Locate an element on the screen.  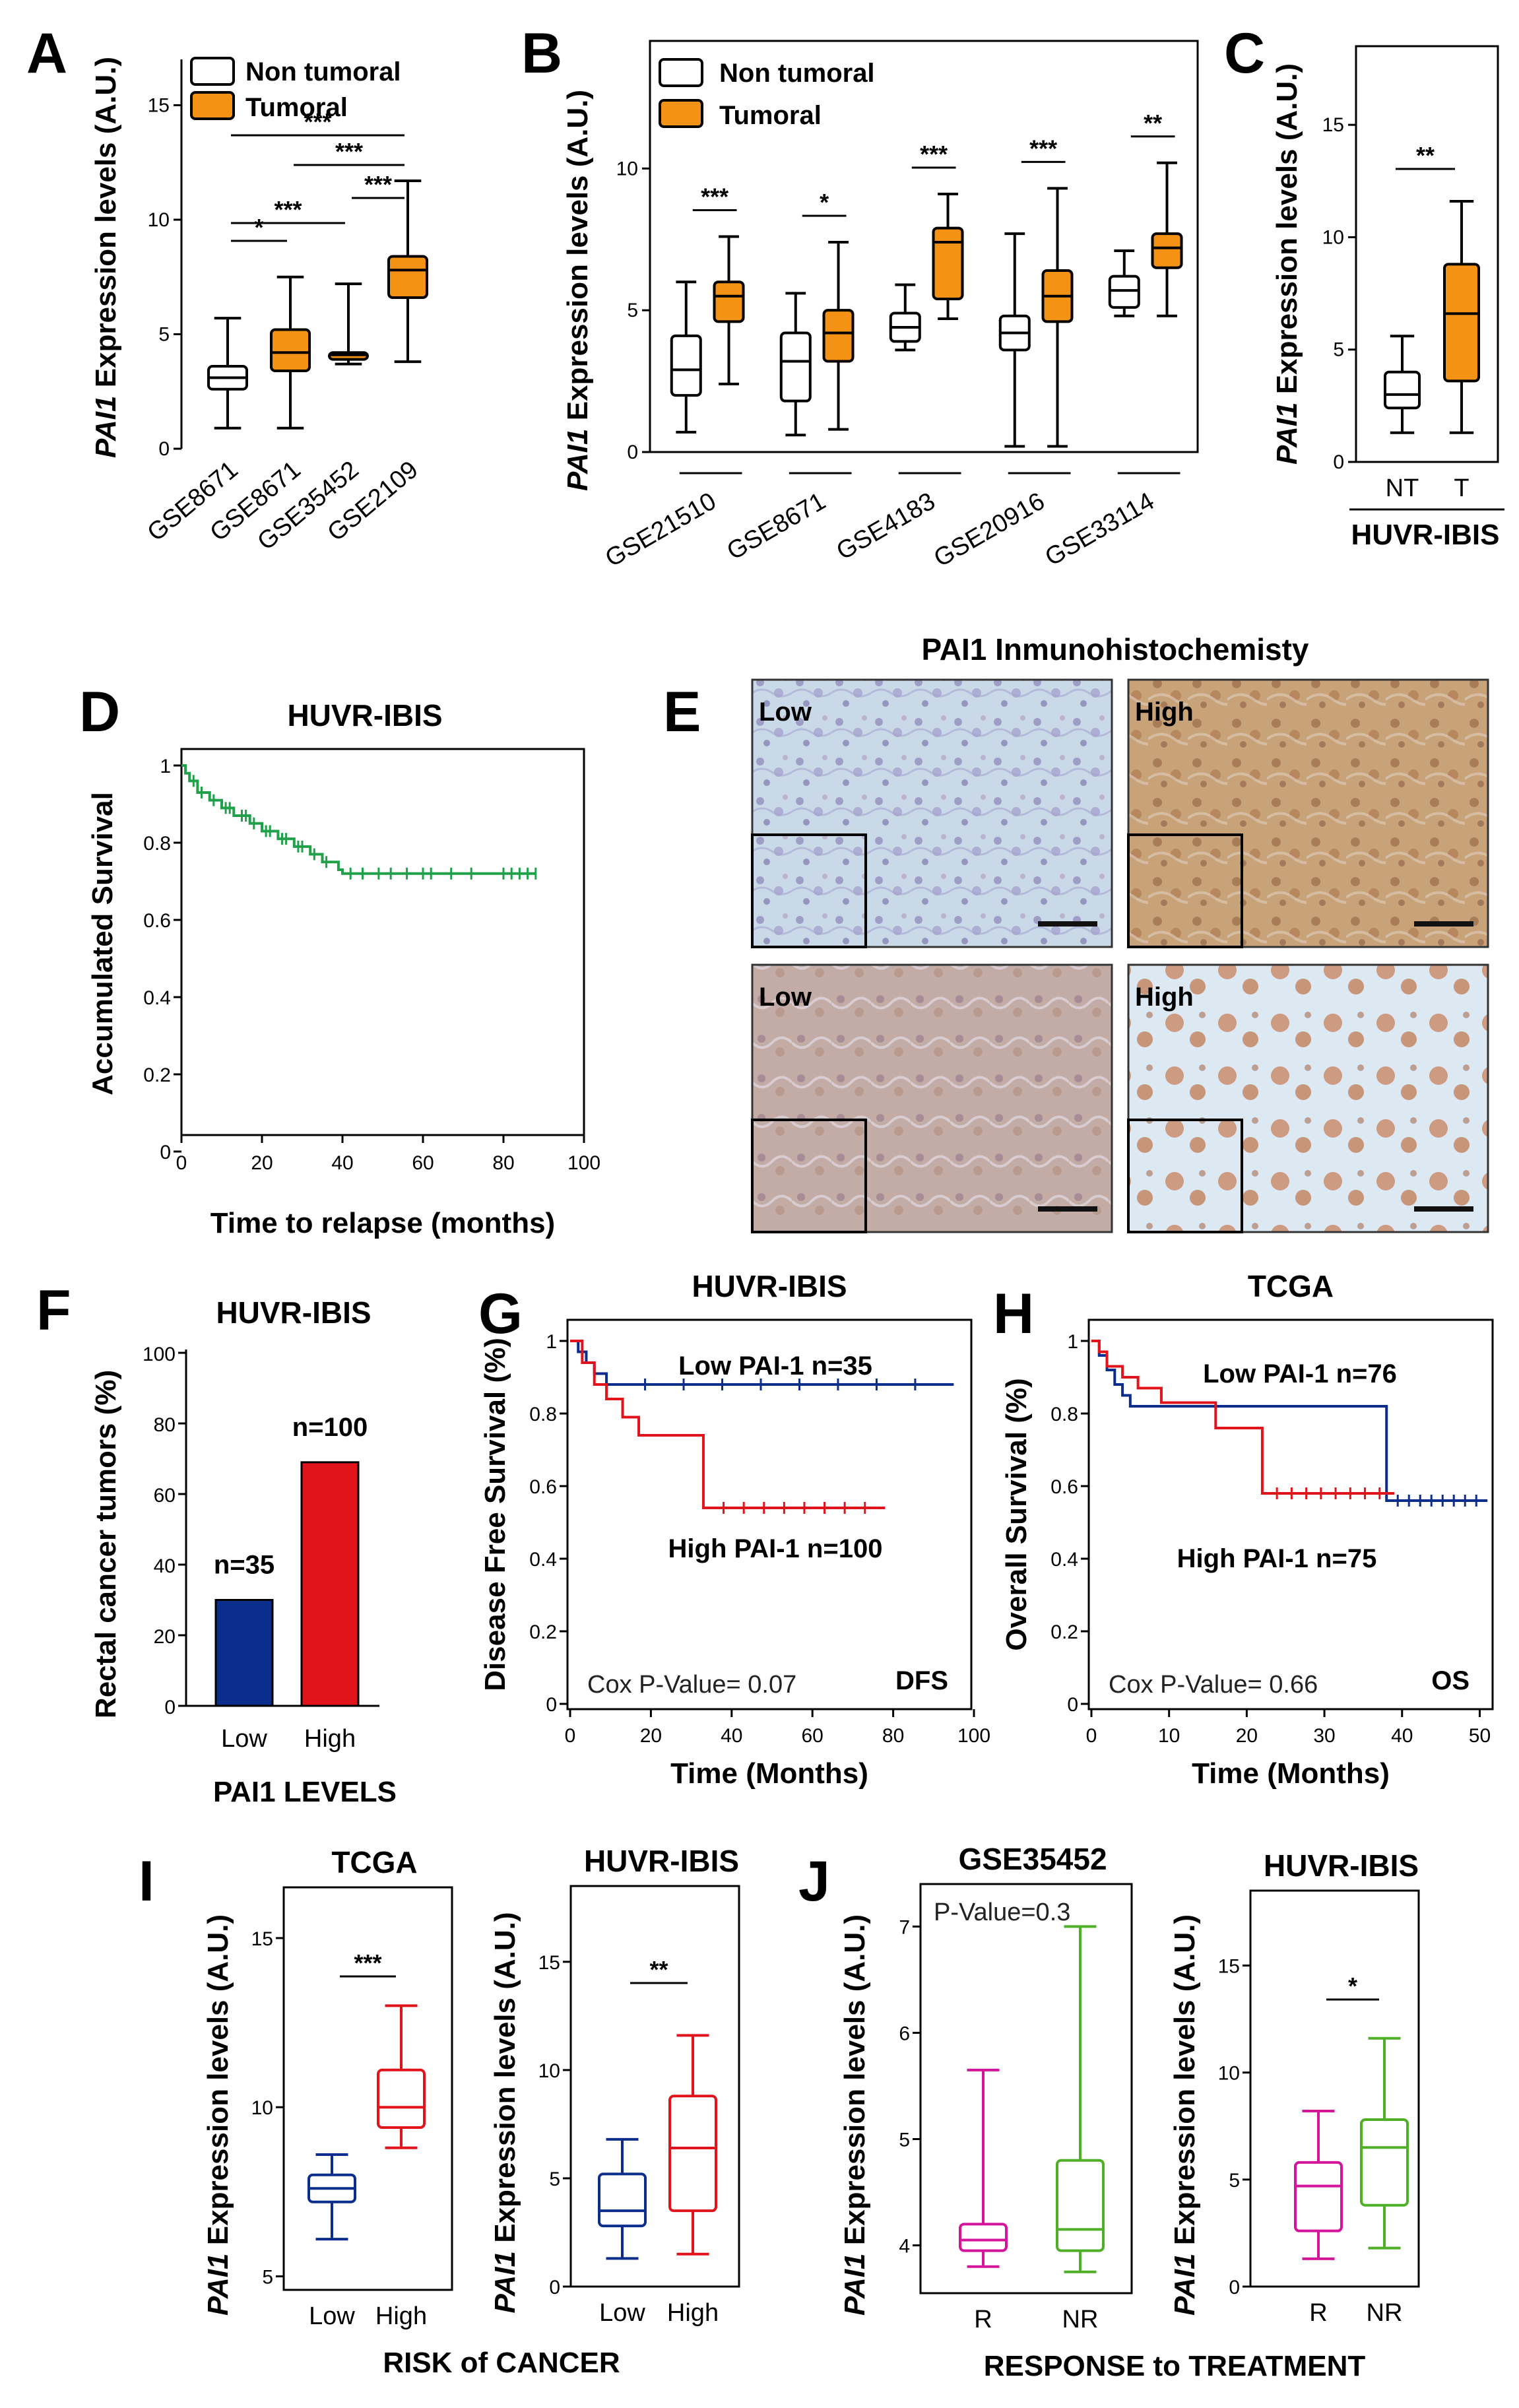
panel-j-gse-category: R is located at coordinates (983, 2319).